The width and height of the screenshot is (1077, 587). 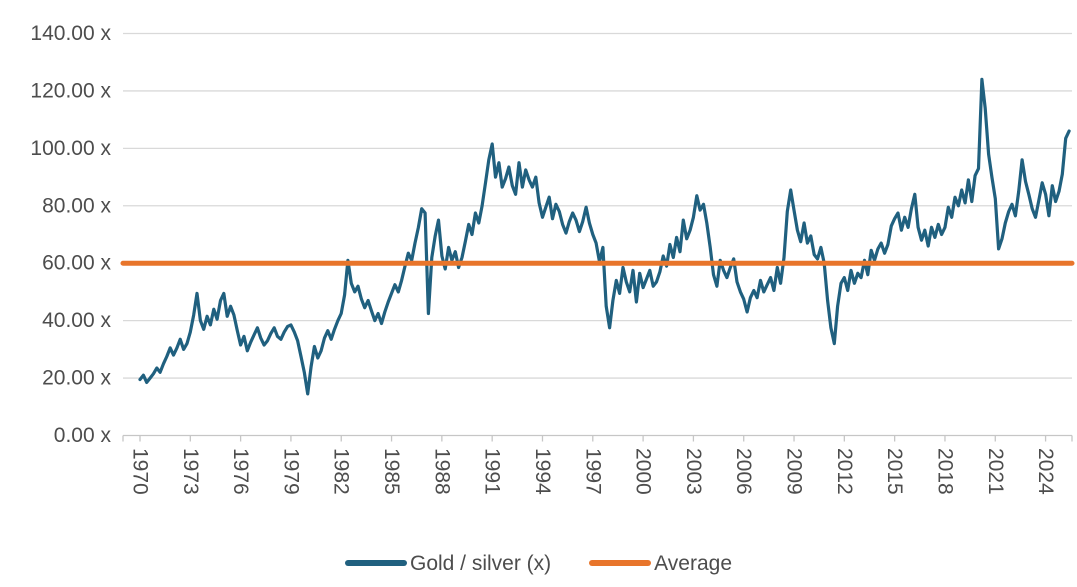 I want to click on y-axis-label: 60.00 x, so click(x=76, y=263).